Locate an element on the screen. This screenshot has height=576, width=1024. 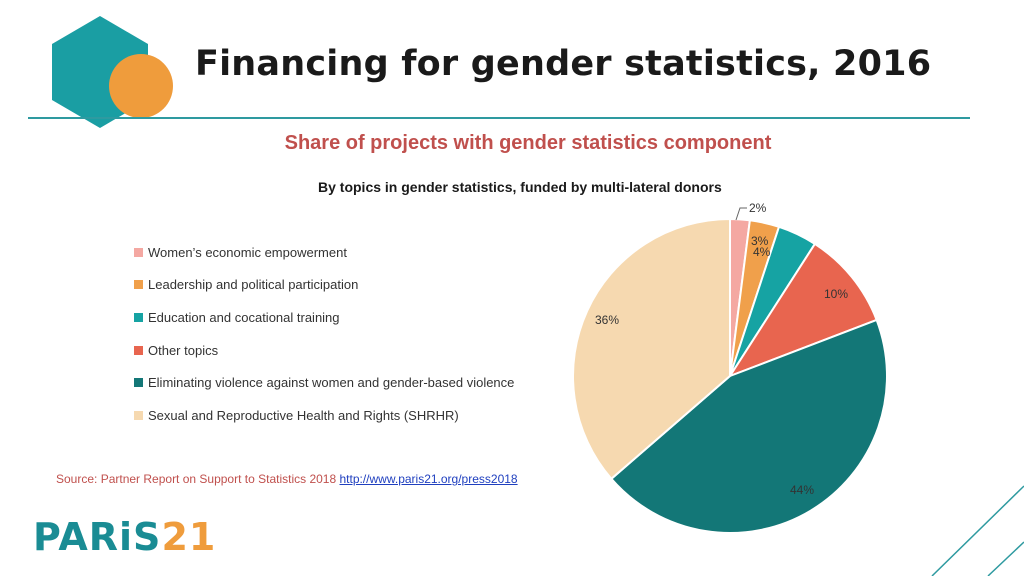
legend-label: Education and cocational training is located at coordinates (244, 317).